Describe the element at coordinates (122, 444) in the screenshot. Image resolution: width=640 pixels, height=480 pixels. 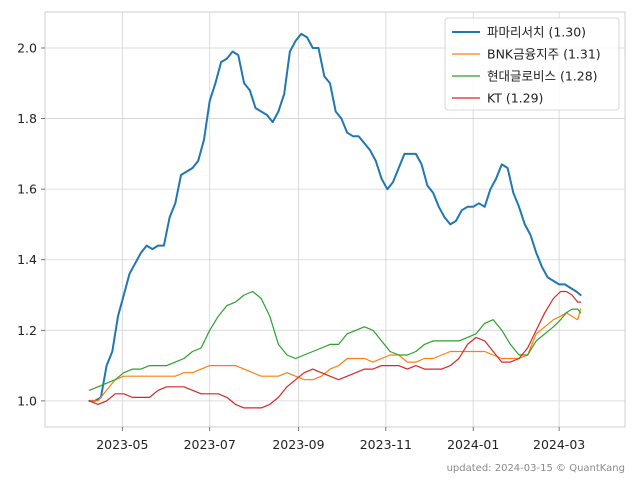
I see `x-tick-label: 2023-05` at that location.